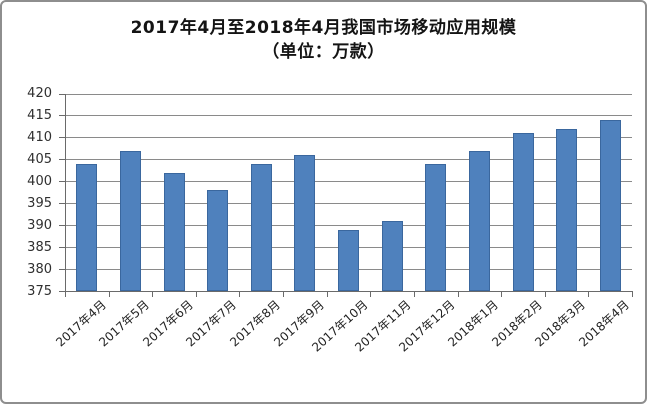  I want to click on y-axis-line, so click(65, 192).